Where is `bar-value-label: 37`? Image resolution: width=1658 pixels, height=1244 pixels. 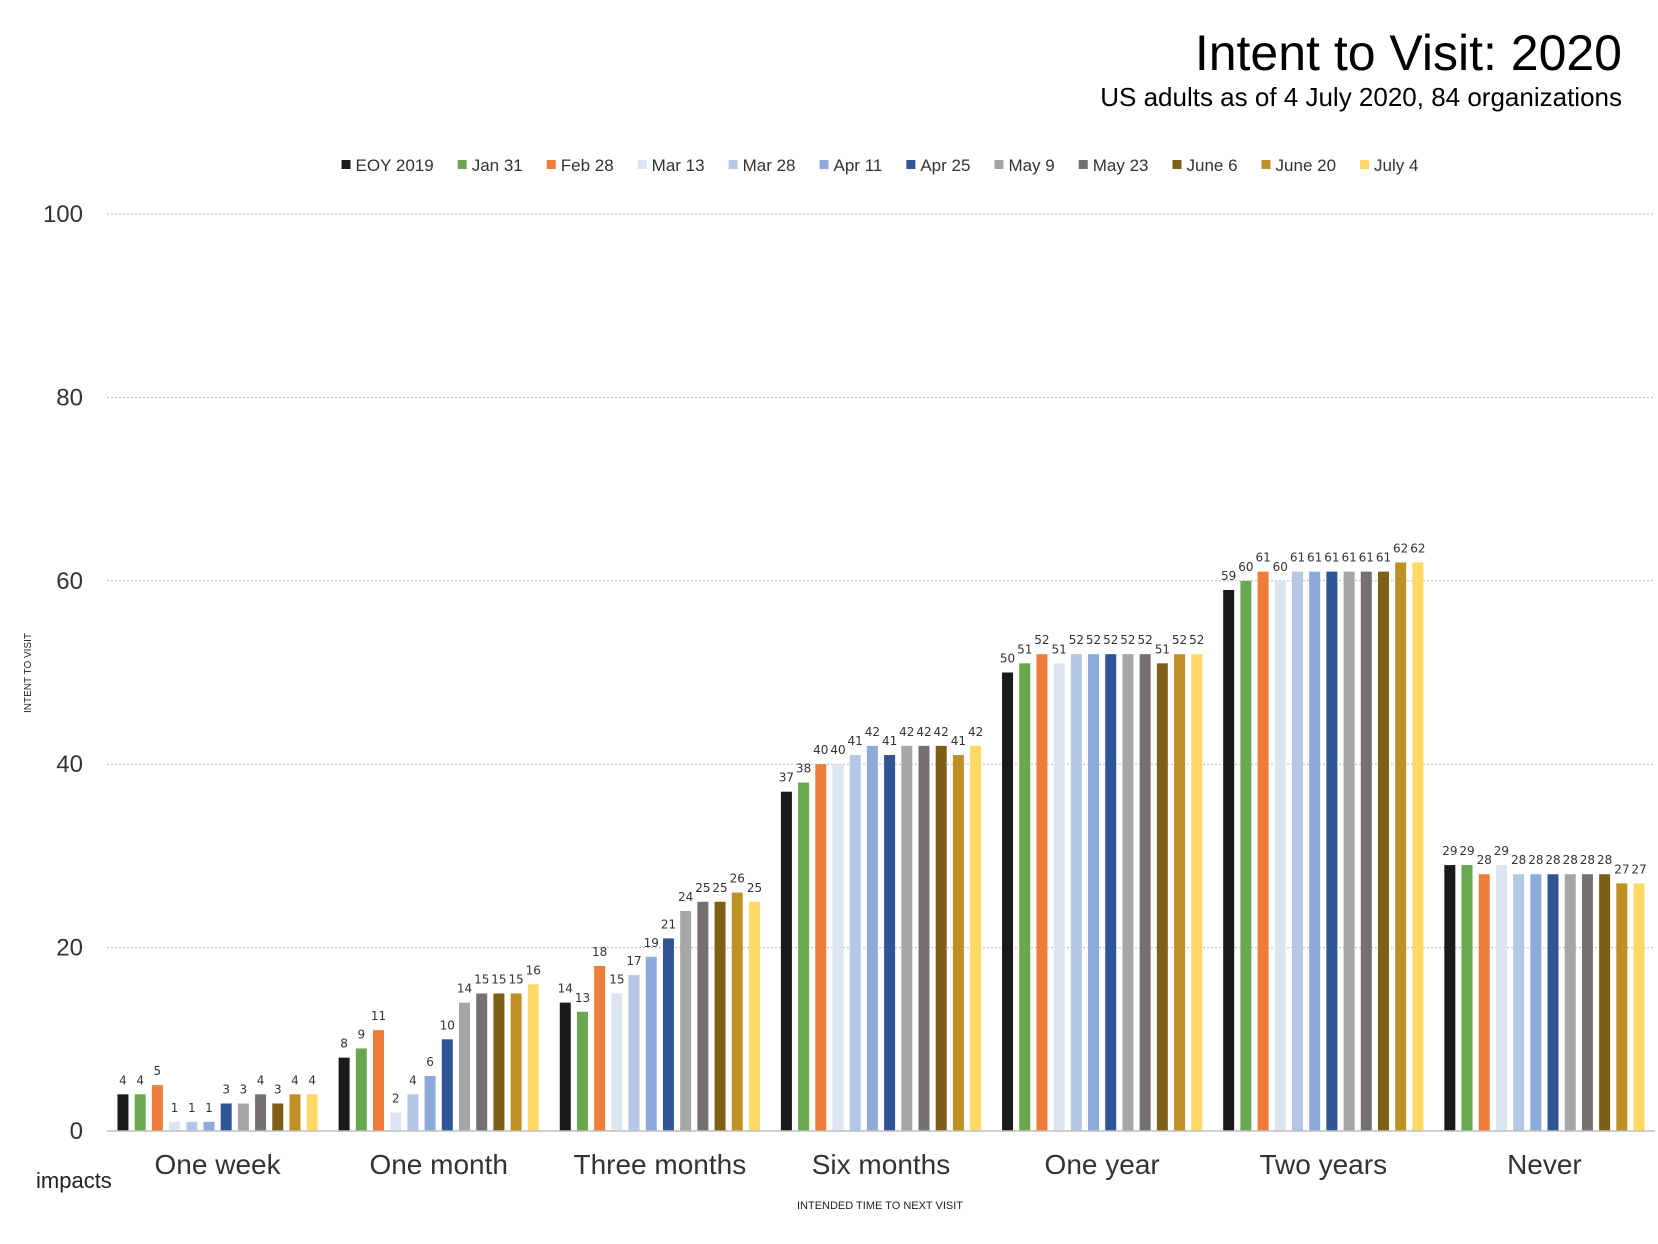 bar-value-label: 37 is located at coordinates (786, 778).